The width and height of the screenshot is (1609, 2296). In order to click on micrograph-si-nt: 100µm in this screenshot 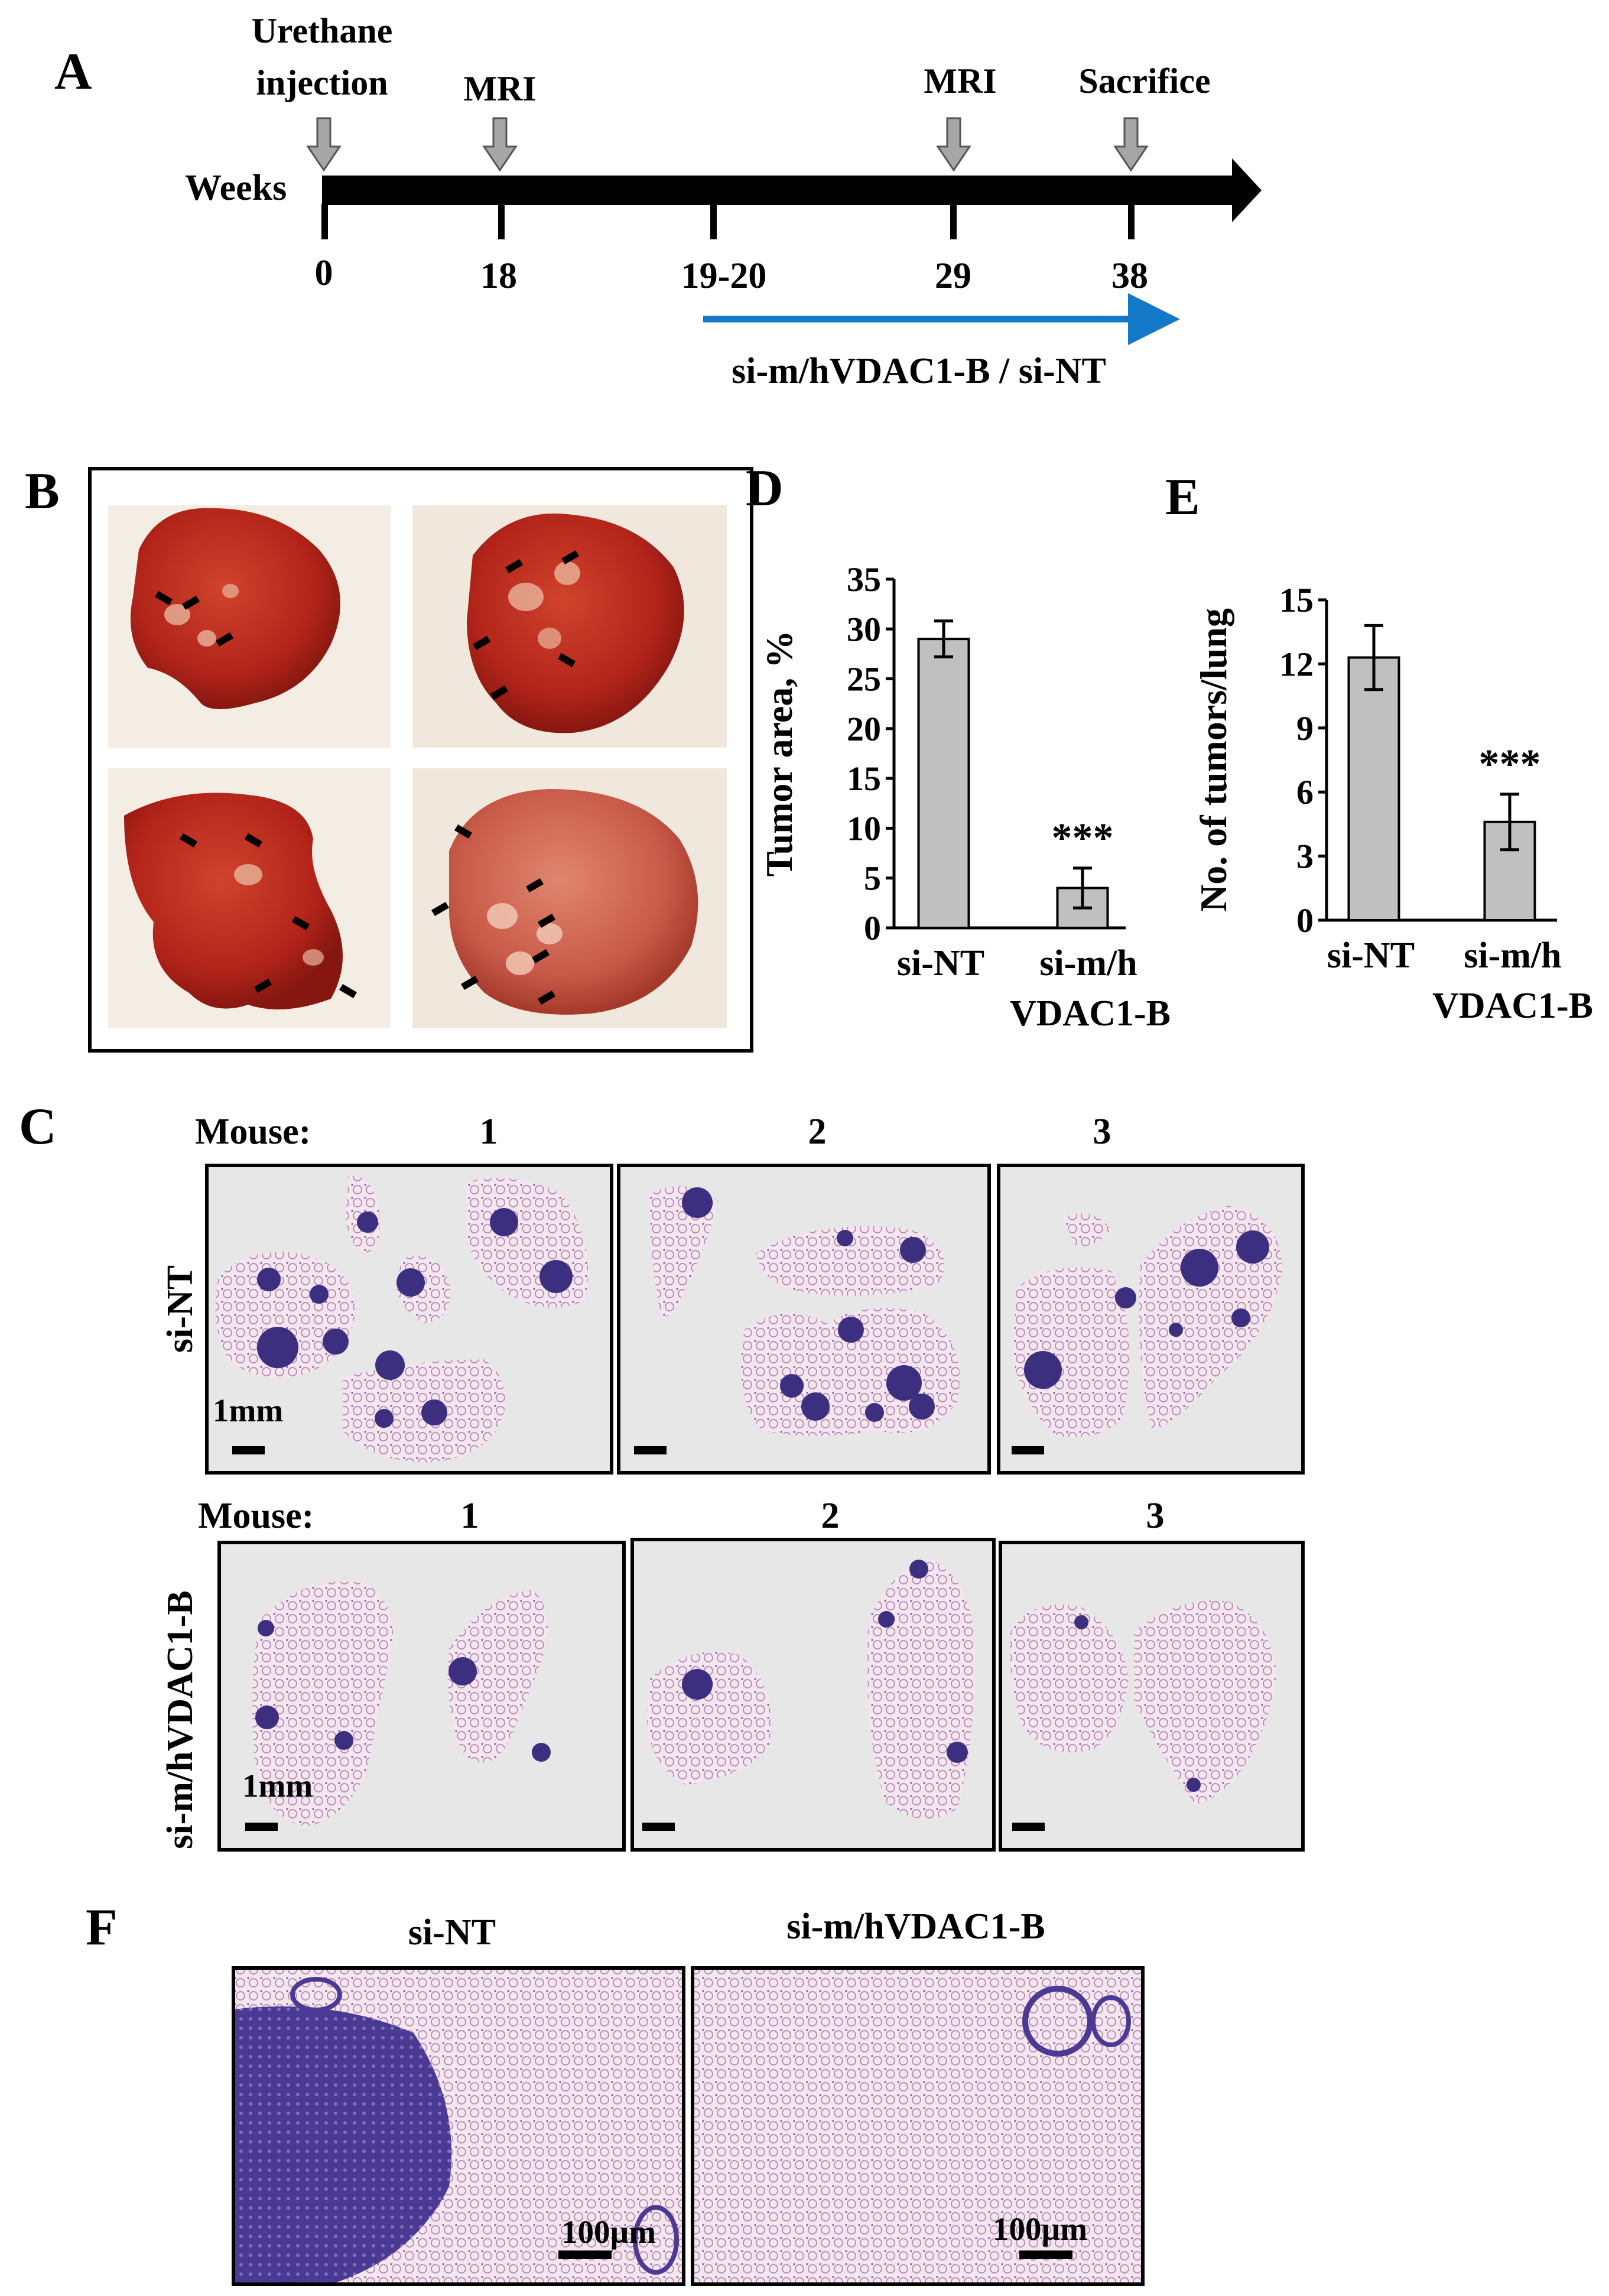, I will do `click(458, 2126)`.